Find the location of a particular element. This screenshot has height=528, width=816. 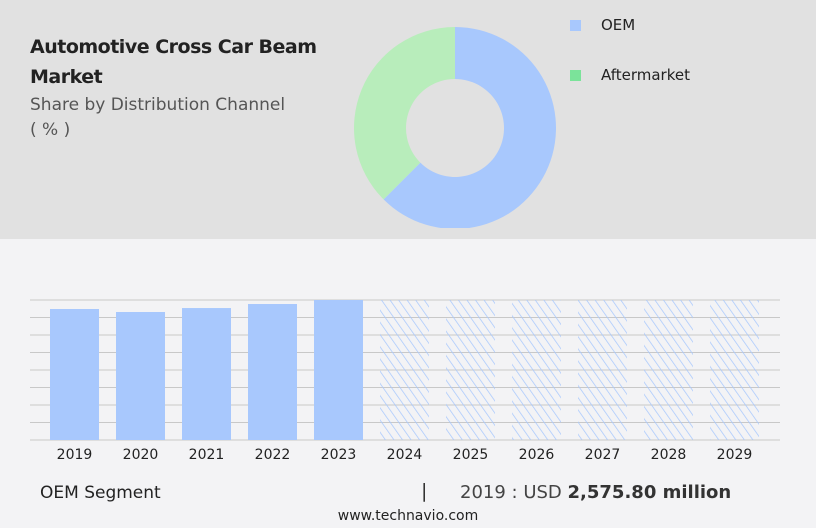

x-tick-label: 2028 is located at coordinates (669, 455).